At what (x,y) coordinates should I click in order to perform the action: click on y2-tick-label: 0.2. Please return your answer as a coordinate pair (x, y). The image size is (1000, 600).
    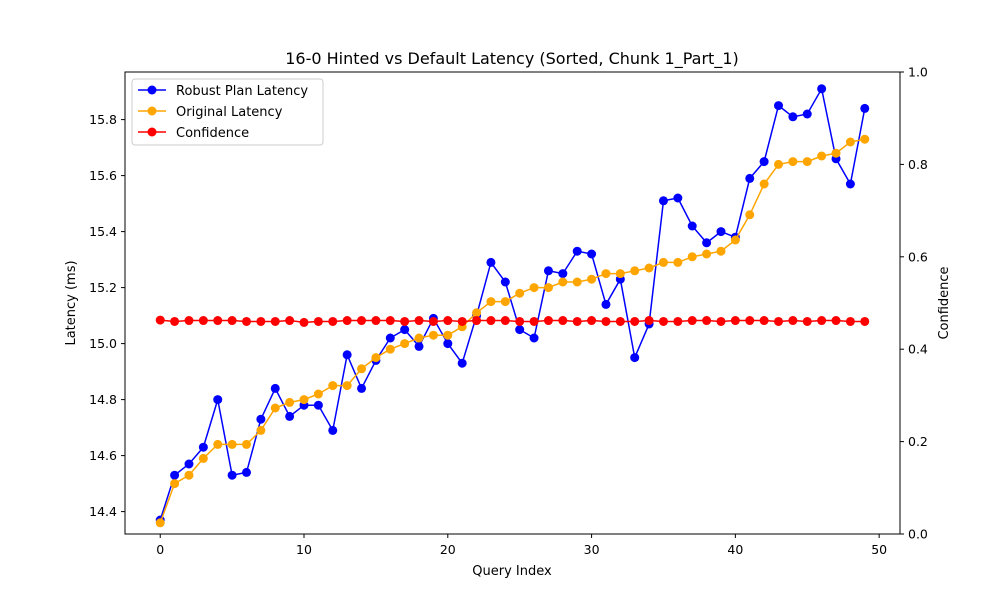
    Looking at the image, I should click on (918, 441).